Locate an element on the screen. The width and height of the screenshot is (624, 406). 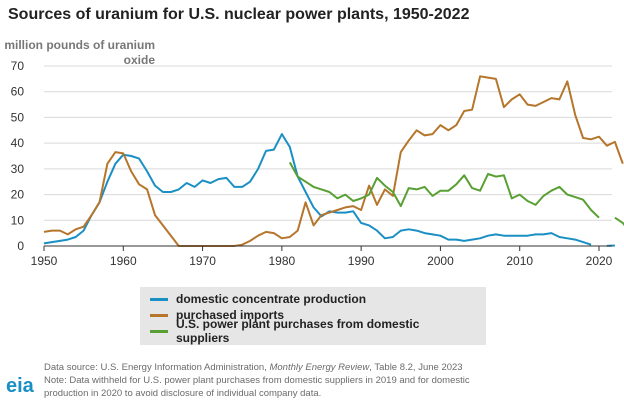
x-tick-label-2000: 2000 is located at coordinates (440, 261).